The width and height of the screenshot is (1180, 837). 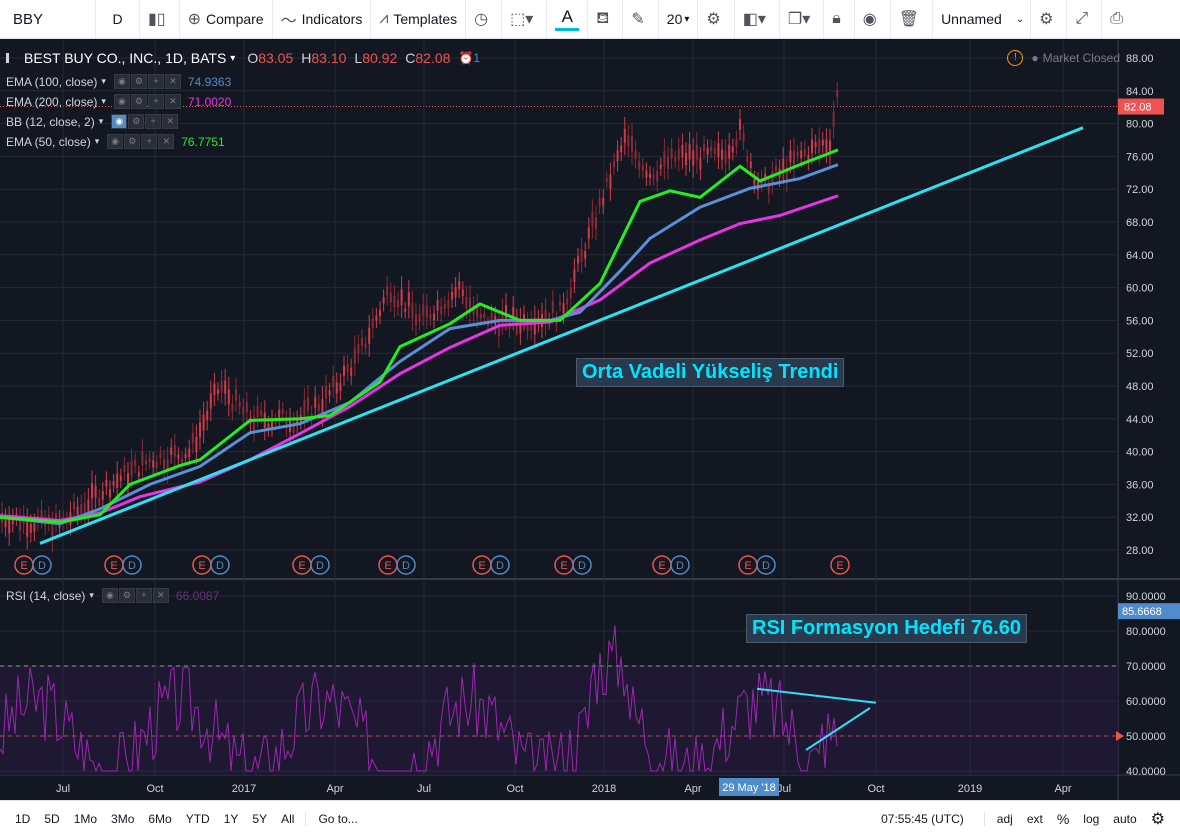 What do you see at coordinates (1119, 19) in the screenshot?
I see `snapshot-button: ⎙` at bounding box center [1119, 19].